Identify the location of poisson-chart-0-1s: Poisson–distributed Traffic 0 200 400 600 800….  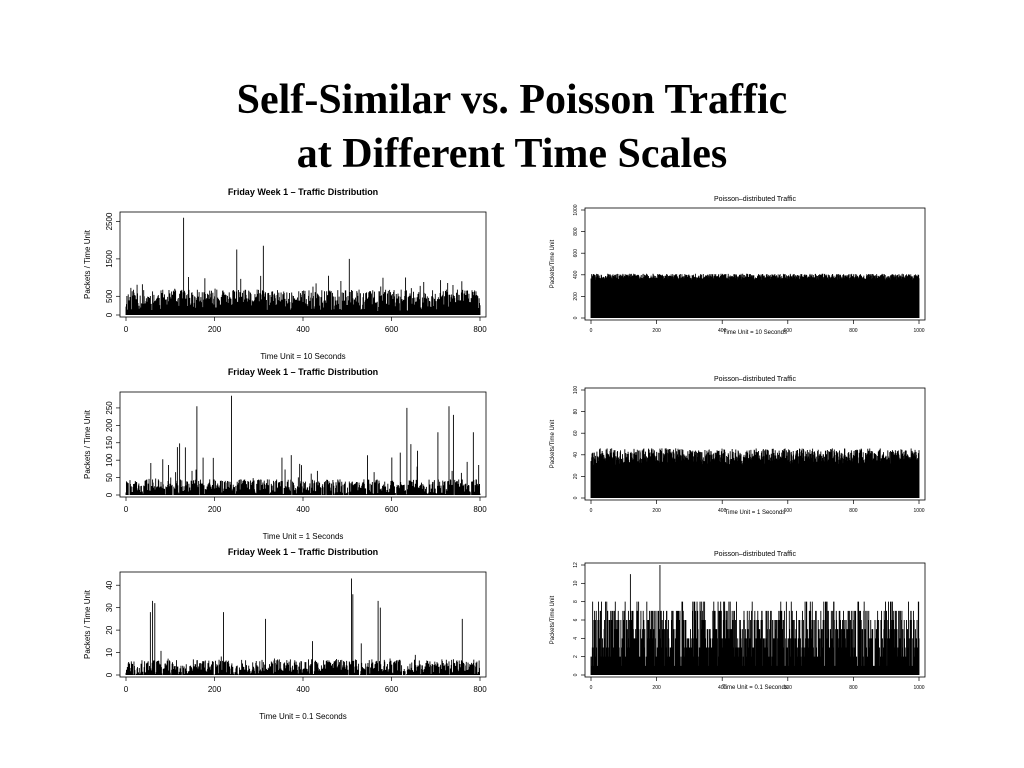
(738, 621).